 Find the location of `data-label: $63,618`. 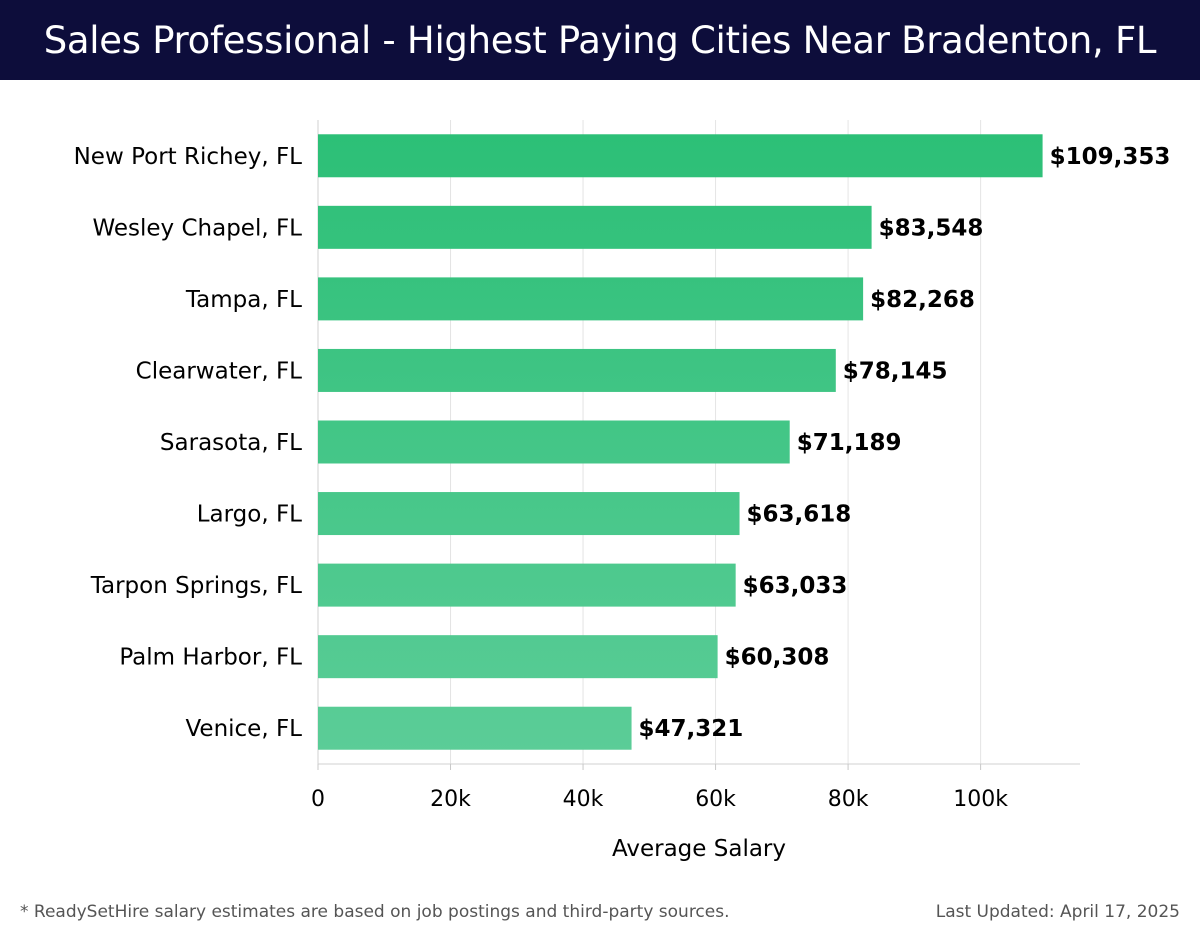

data-label: $63,618 is located at coordinates (799, 515).